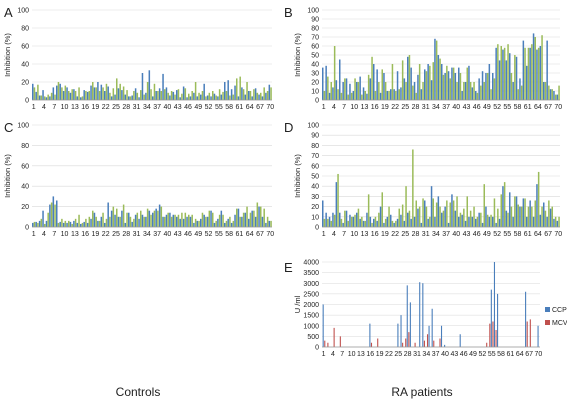  Describe the element at coordinates (334, 234) in the screenshot. I see `x-tick-label: 4` at that location.